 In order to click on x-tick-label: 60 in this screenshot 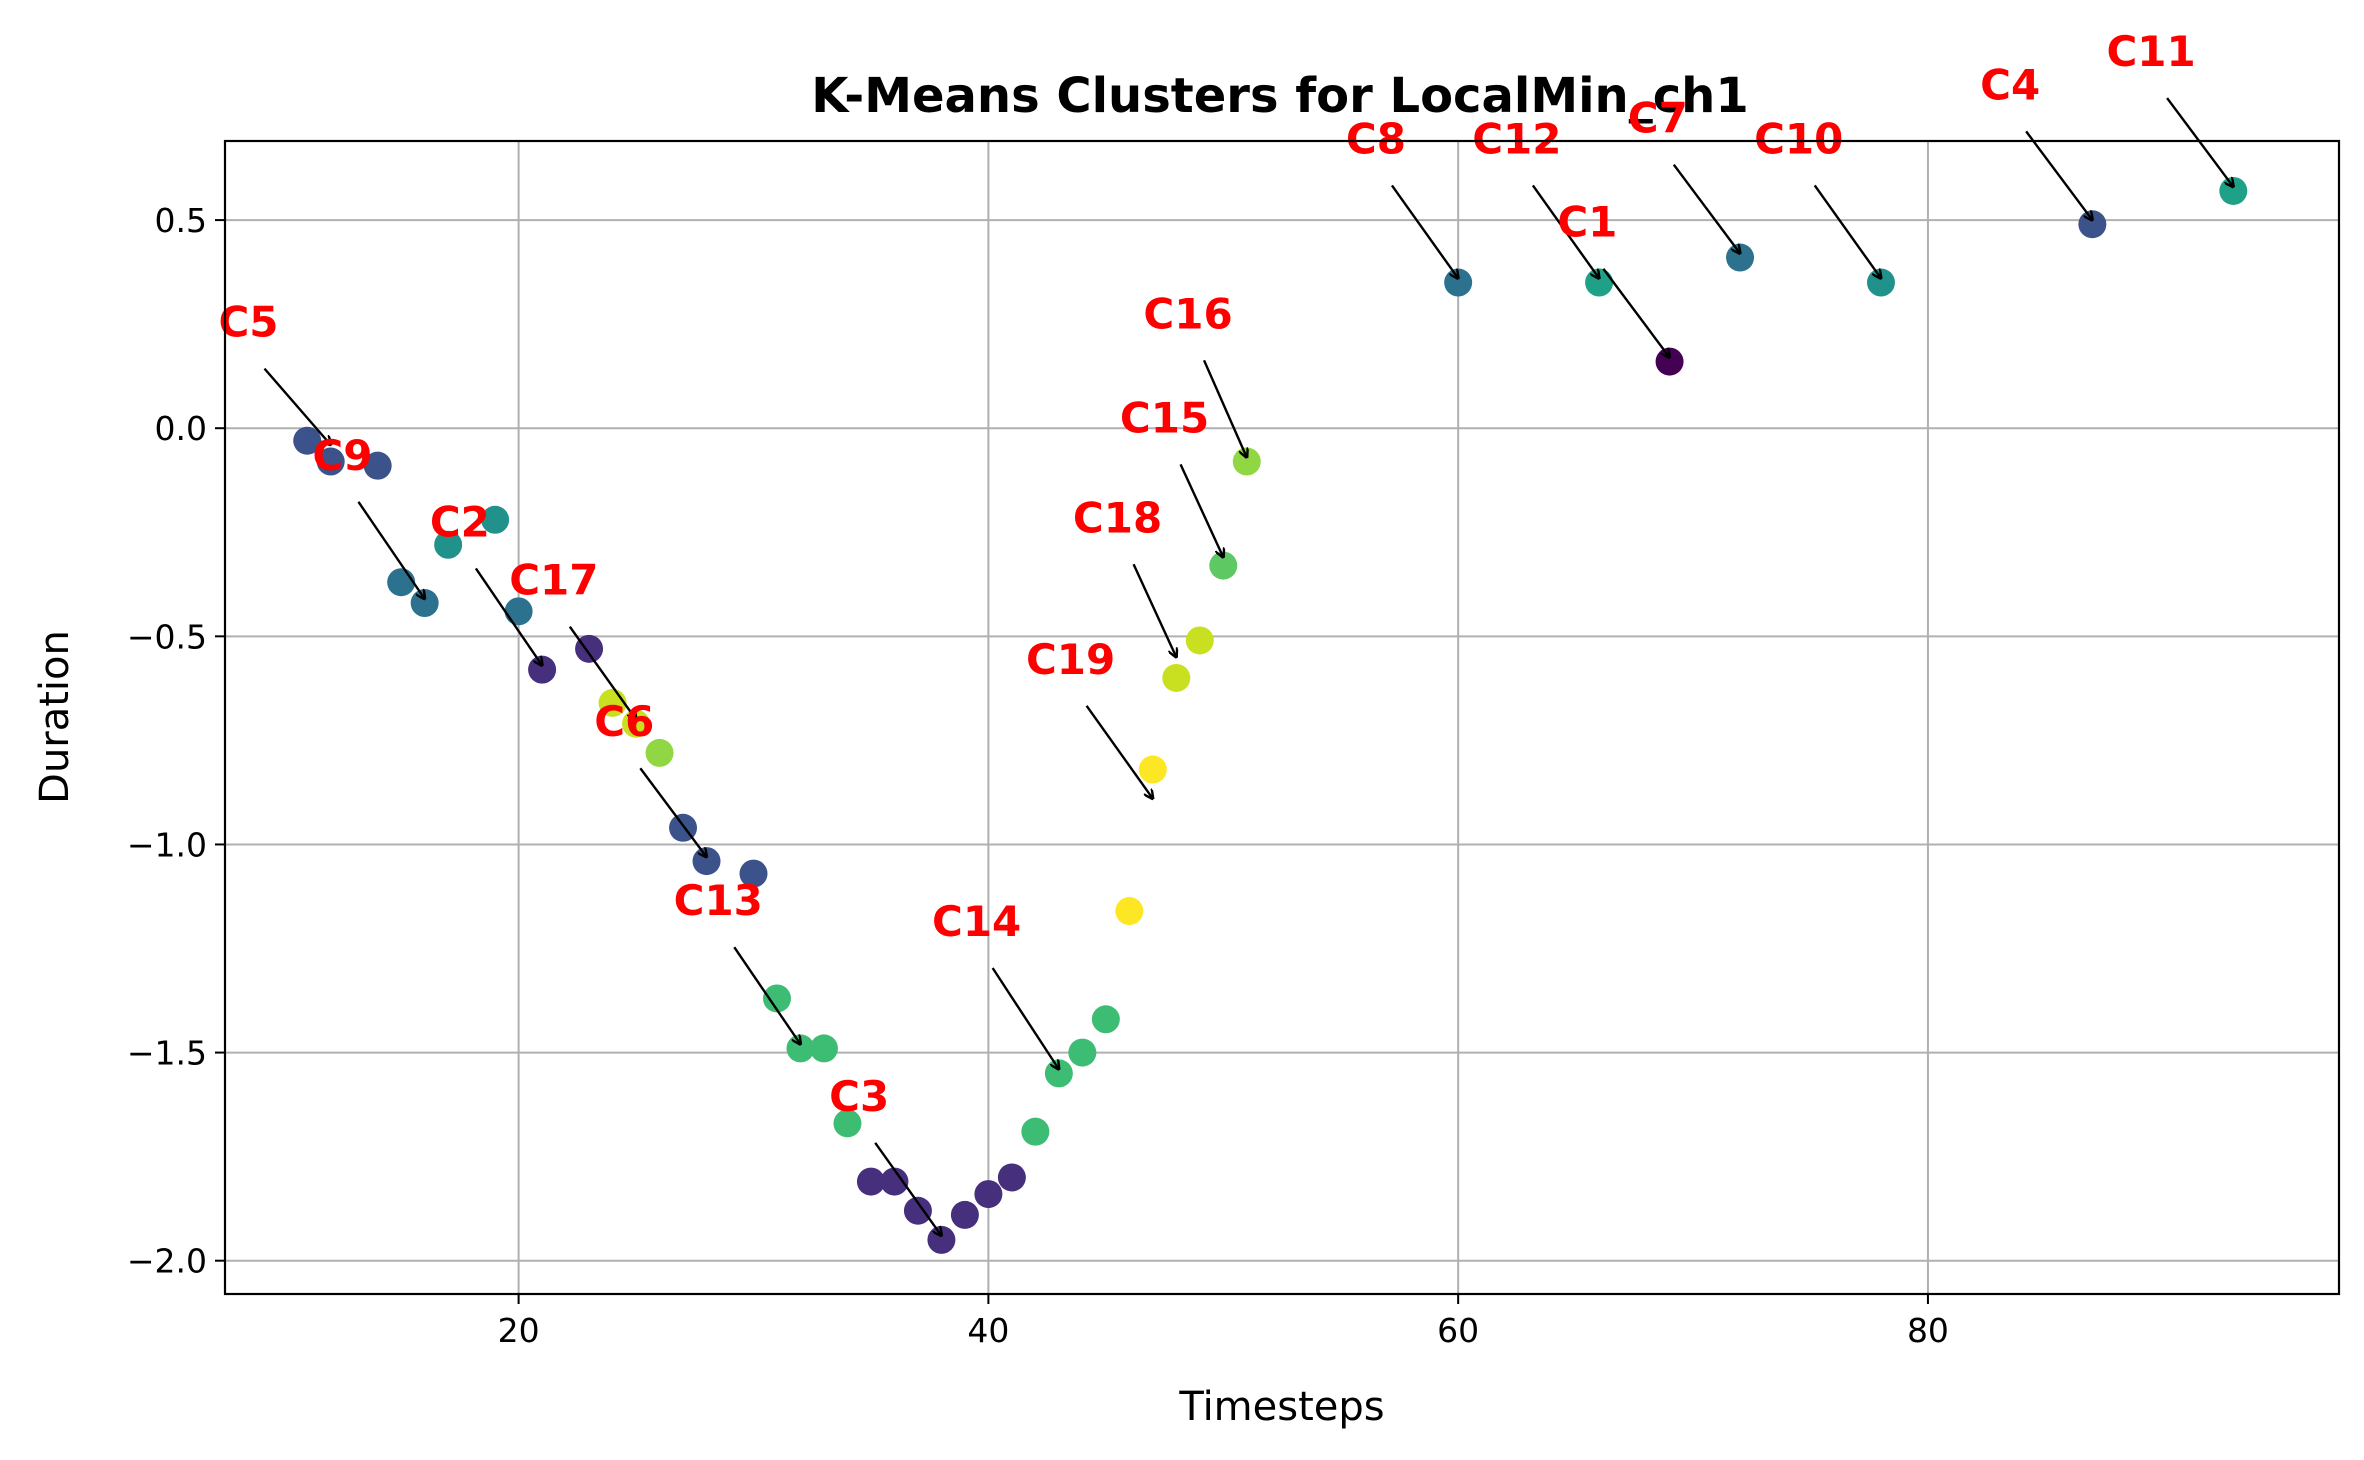, I will do `click(1458, 1330)`.